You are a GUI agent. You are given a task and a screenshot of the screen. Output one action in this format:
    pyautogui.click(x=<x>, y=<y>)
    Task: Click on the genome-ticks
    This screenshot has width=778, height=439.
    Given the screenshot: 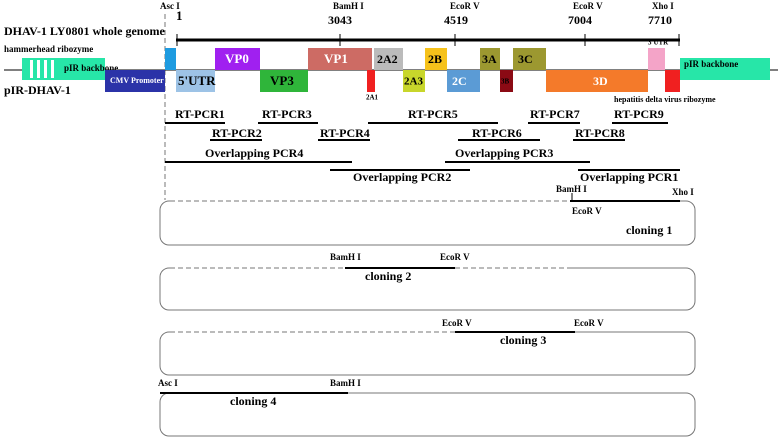 What is the action you would take?
    pyautogui.click(x=428, y=40)
    